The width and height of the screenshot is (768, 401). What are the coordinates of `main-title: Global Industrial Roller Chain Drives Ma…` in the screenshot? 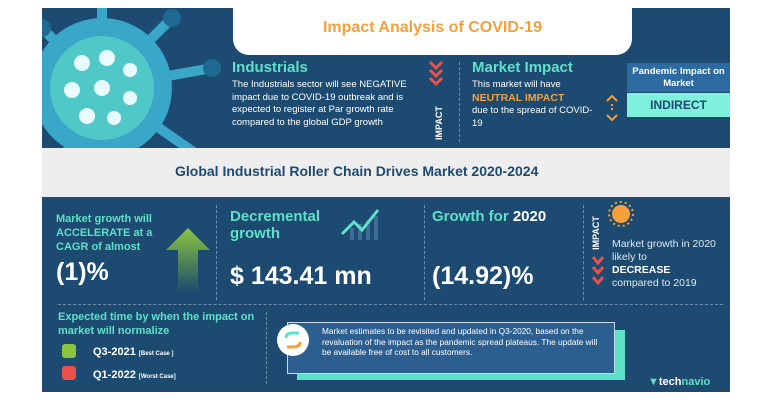 It's located at (357, 171).